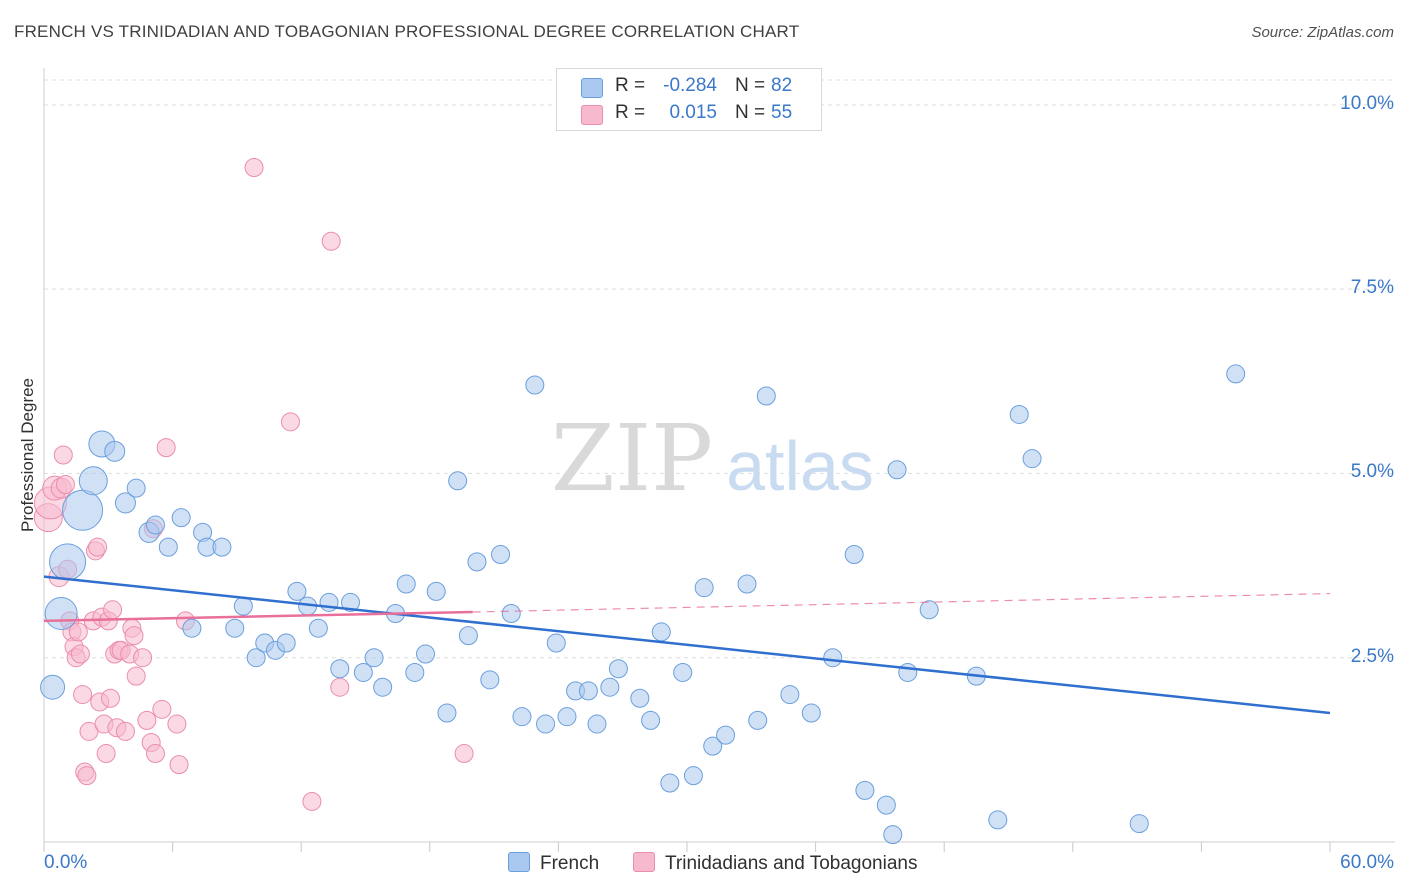 The image size is (1406, 892). I want to click on legend-n-value: 55, so click(782, 112).